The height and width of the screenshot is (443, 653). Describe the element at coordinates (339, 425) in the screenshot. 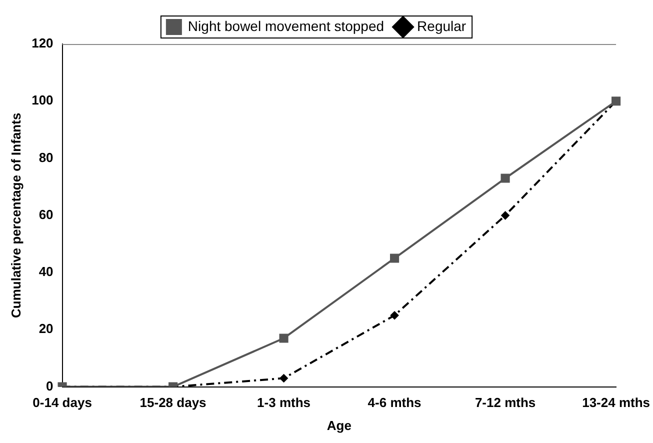

I see `x-axis-title: Age` at that location.